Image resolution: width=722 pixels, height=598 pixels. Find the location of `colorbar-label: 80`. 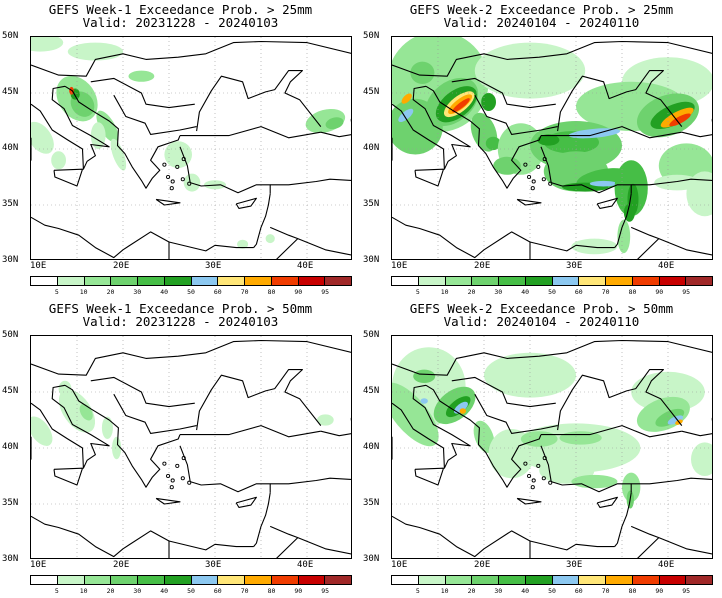

colorbar-label: 80 is located at coordinates (271, 591).